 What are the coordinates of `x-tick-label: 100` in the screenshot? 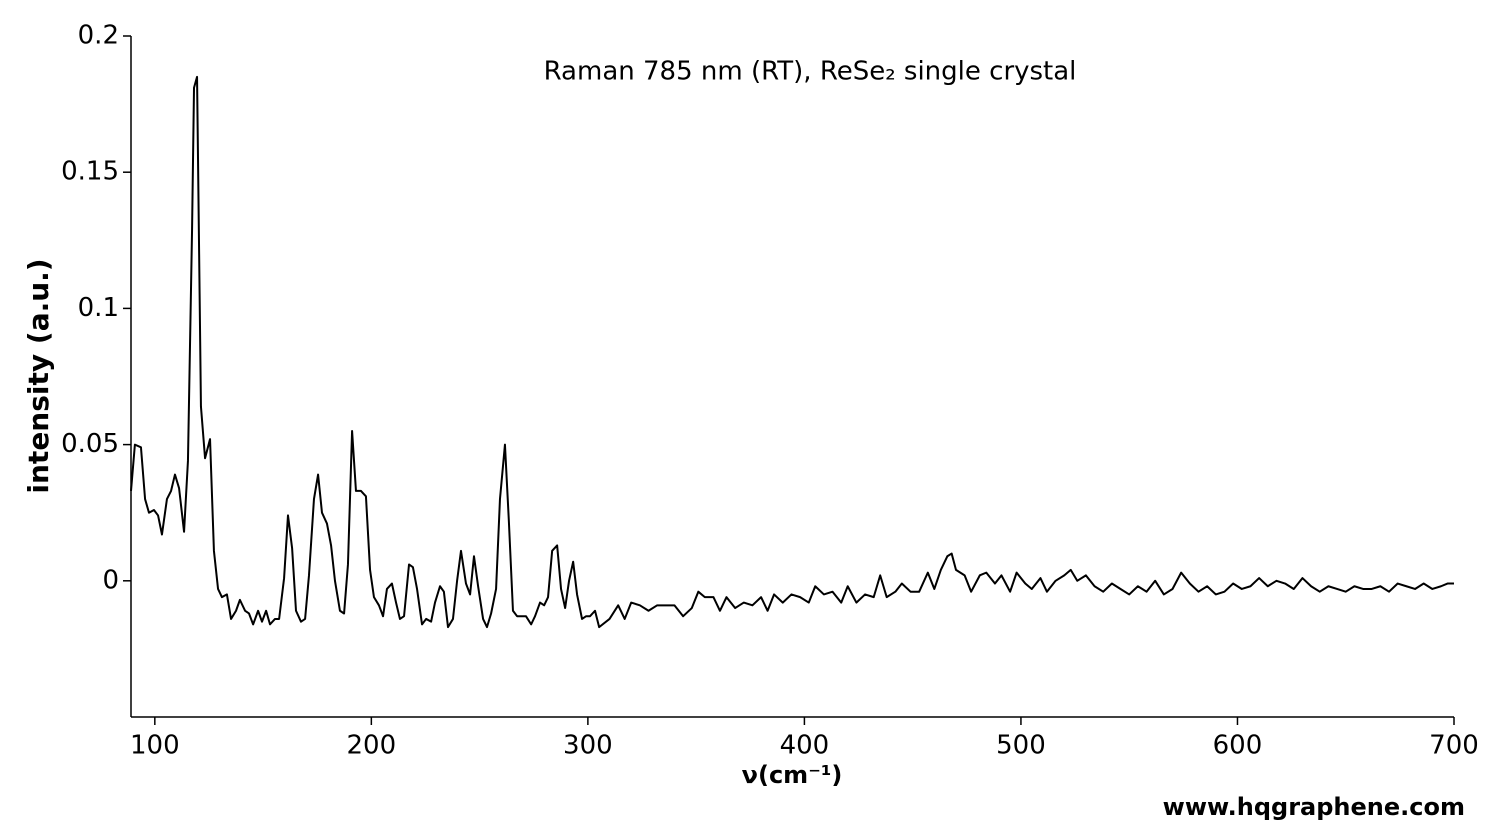 It's located at (155, 746).